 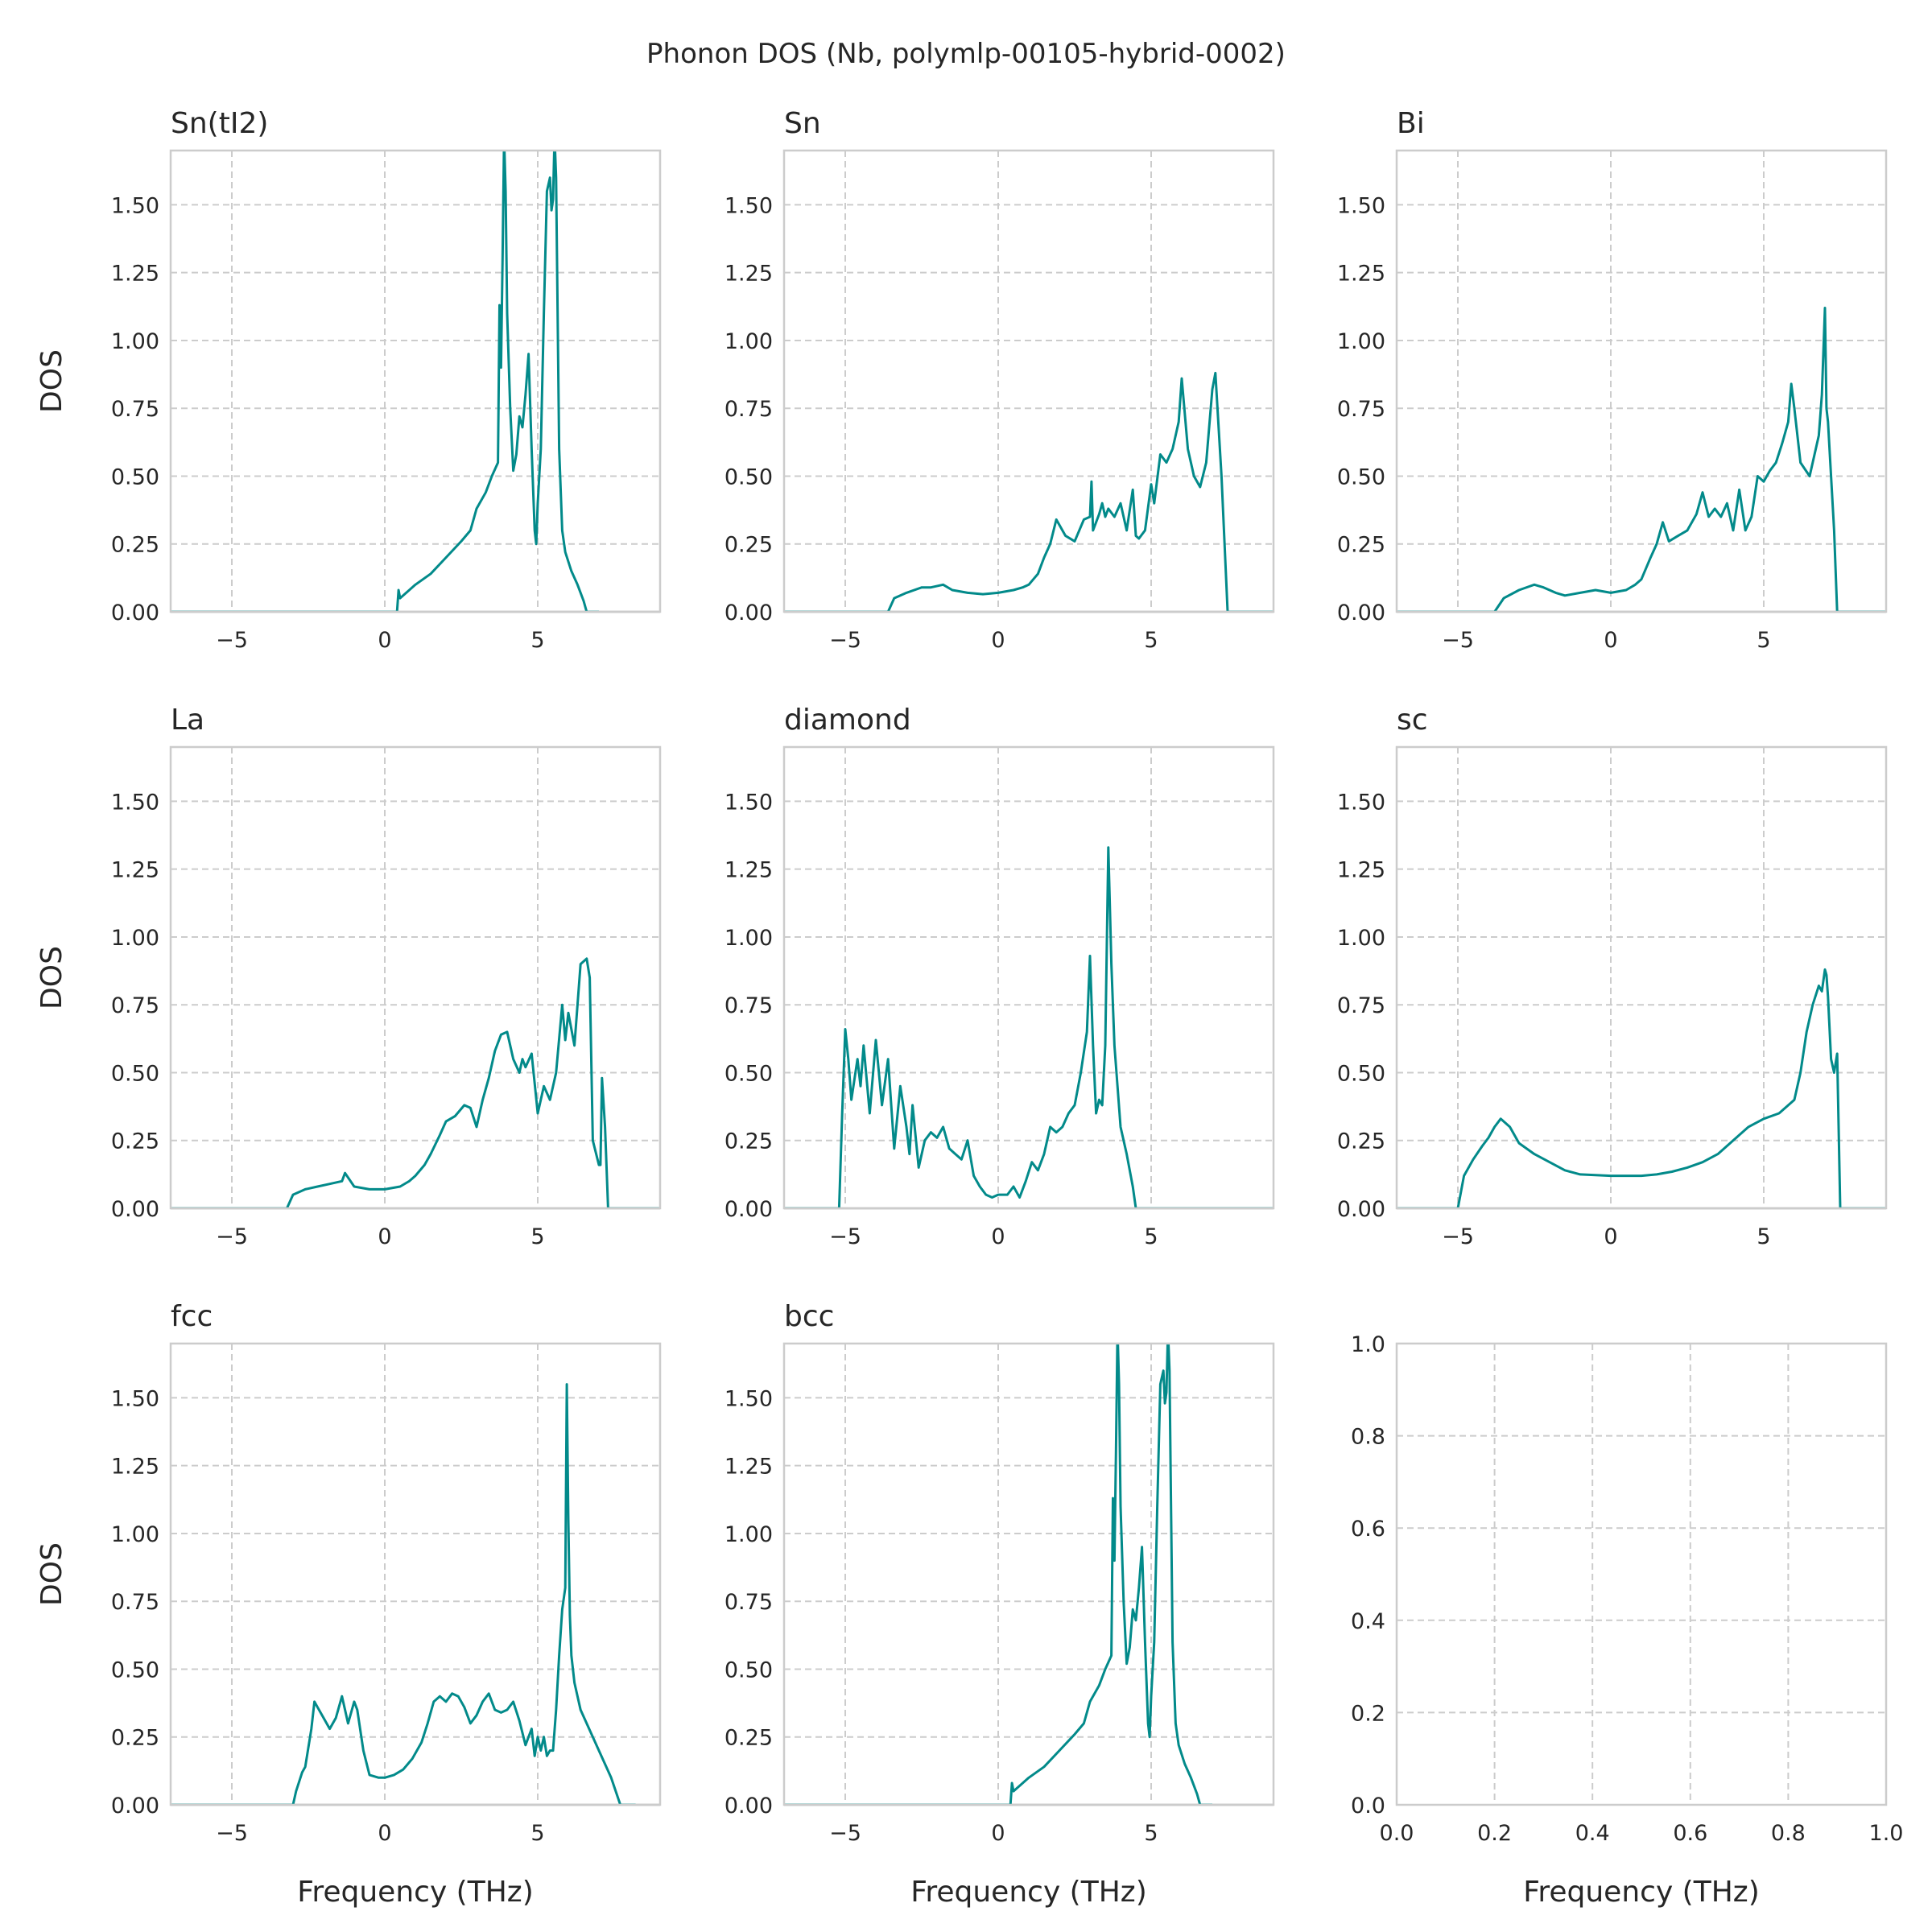 What do you see at coordinates (187, 720) in the screenshot?
I see `panel-title: La` at bounding box center [187, 720].